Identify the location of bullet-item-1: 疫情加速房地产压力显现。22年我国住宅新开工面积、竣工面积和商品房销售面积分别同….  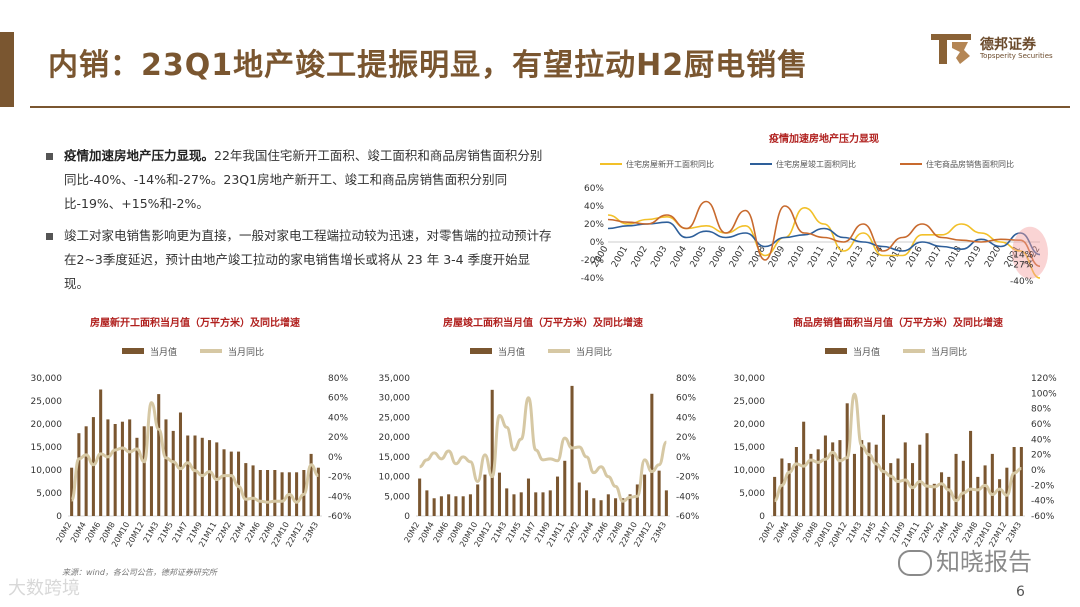
(299, 180).